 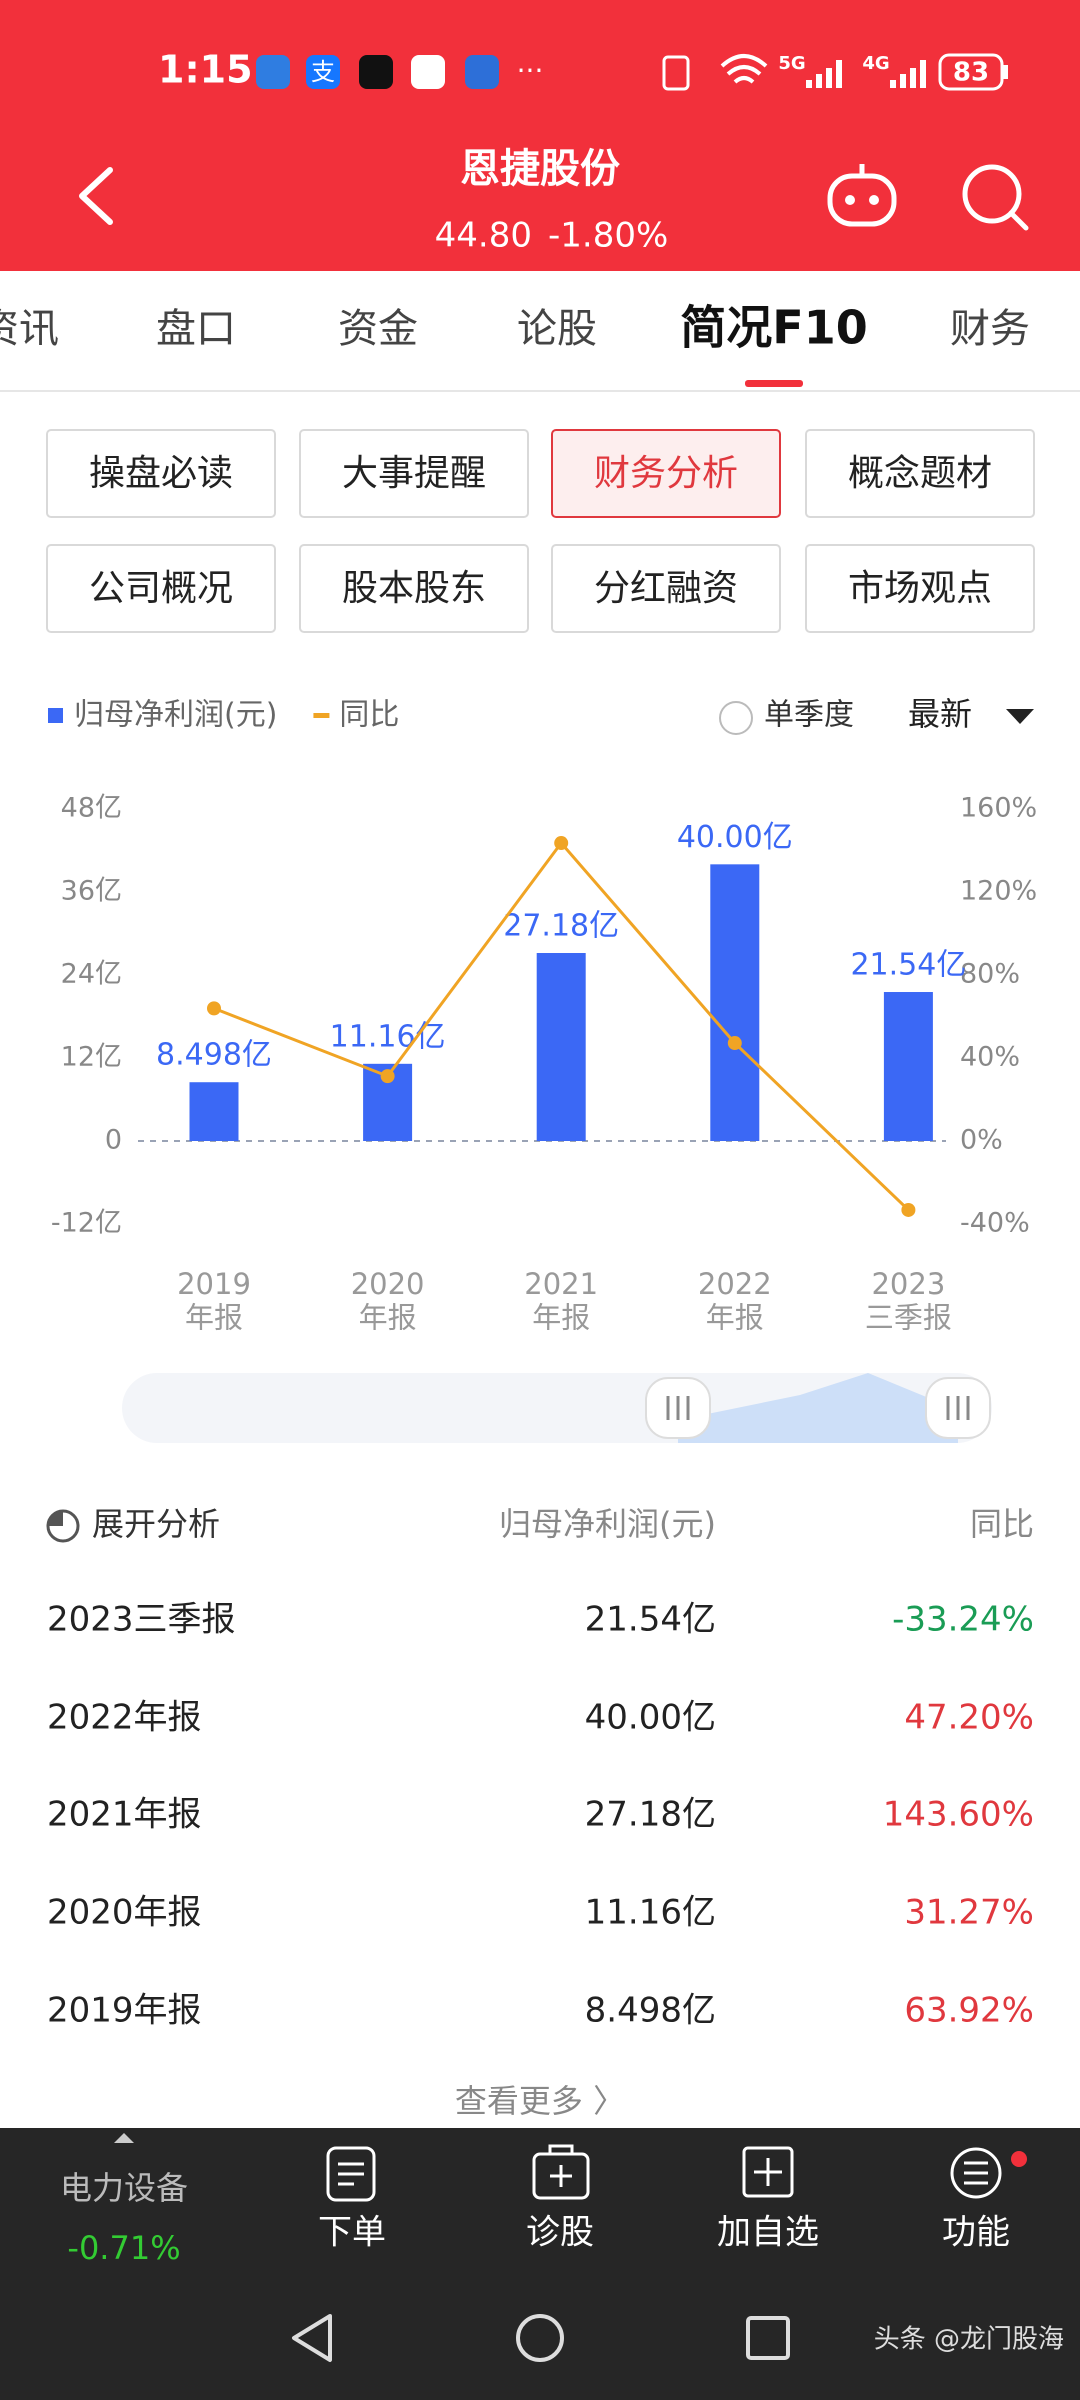 I want to click on range-slider, so click(x=557, y=1408).